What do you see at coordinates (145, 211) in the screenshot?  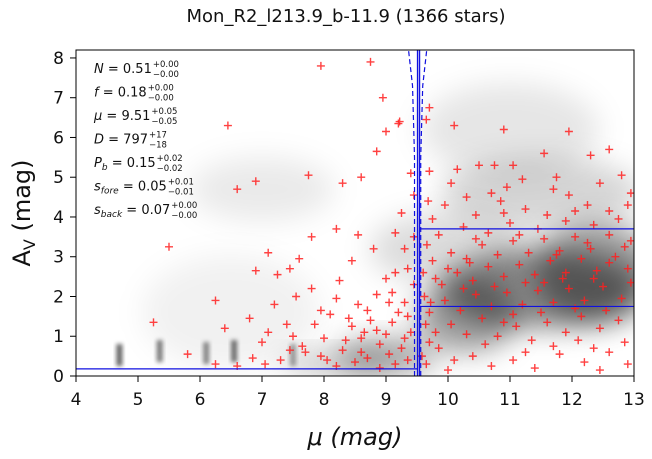 I see `fit-parameter: sback = 0.07 +0.00−0.00` at bounding box center [145, 211].